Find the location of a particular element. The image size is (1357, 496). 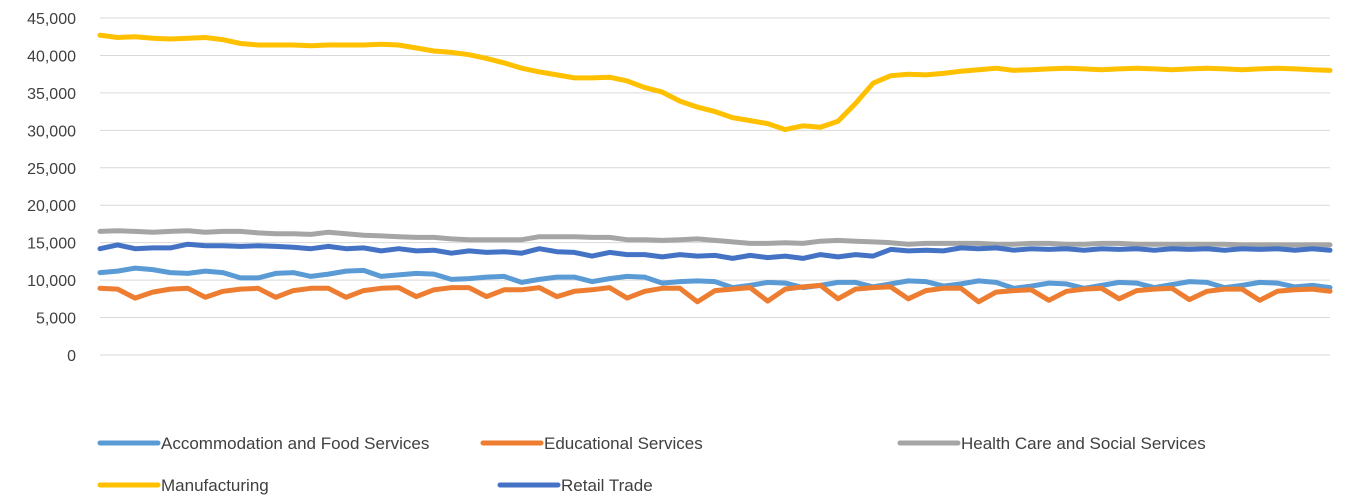

y-tick-label: 40,000 is located at coordinates (51, 56).